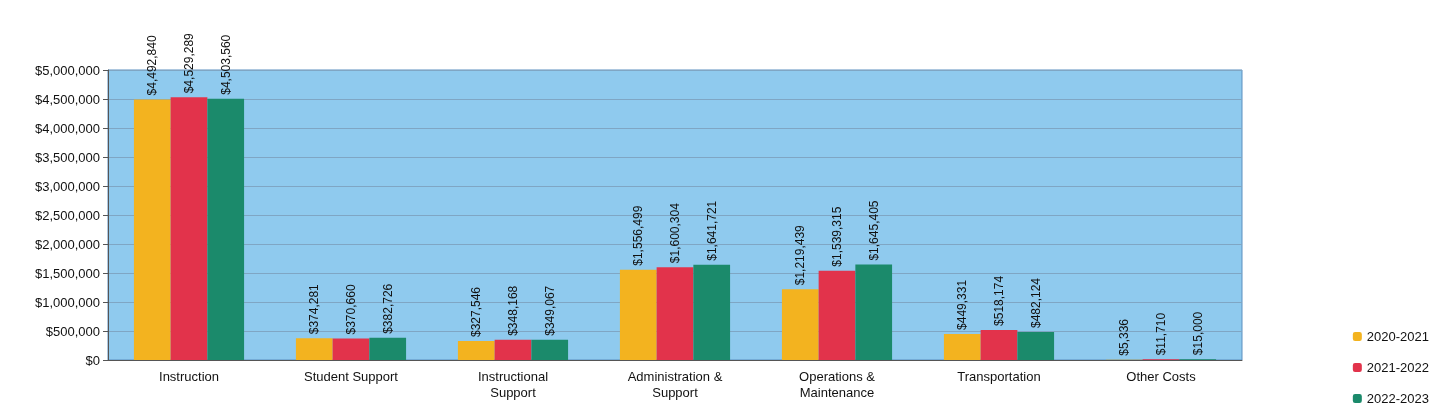  Describe the element at coordinates (873, 230) in the screenshot. I see `data-label: $1,645,405` at that location.